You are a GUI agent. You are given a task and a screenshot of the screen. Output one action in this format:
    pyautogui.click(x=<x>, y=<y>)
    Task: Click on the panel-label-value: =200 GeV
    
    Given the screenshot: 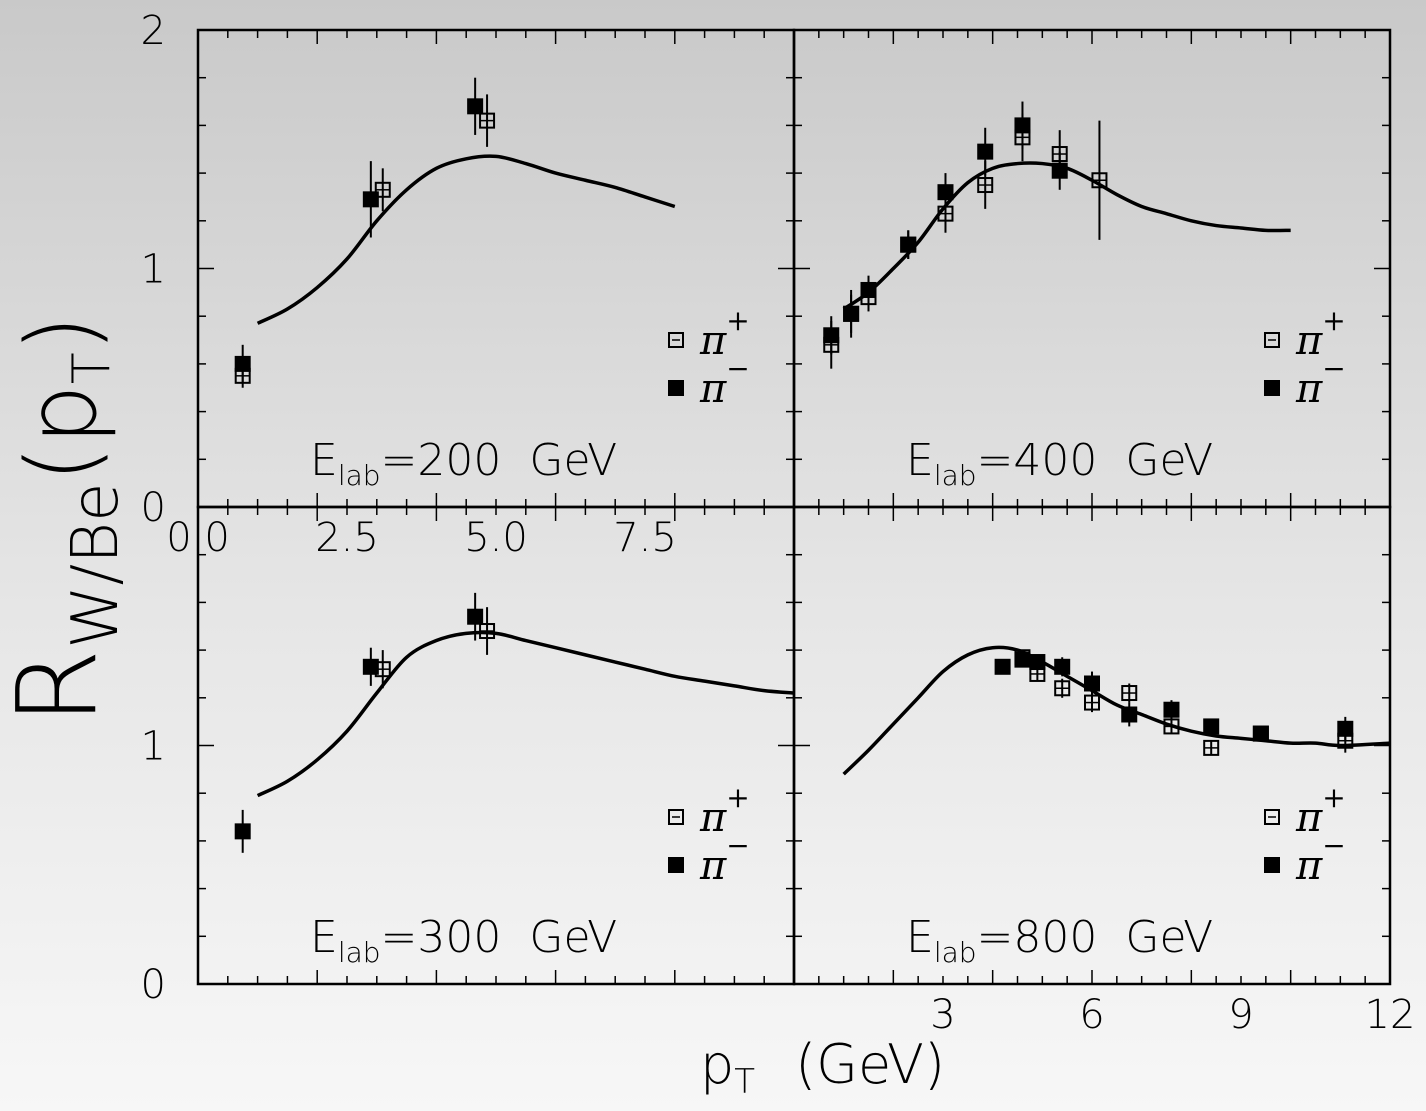 What is the action you would take?
    pyautogui.click(x=499, y=460)
    